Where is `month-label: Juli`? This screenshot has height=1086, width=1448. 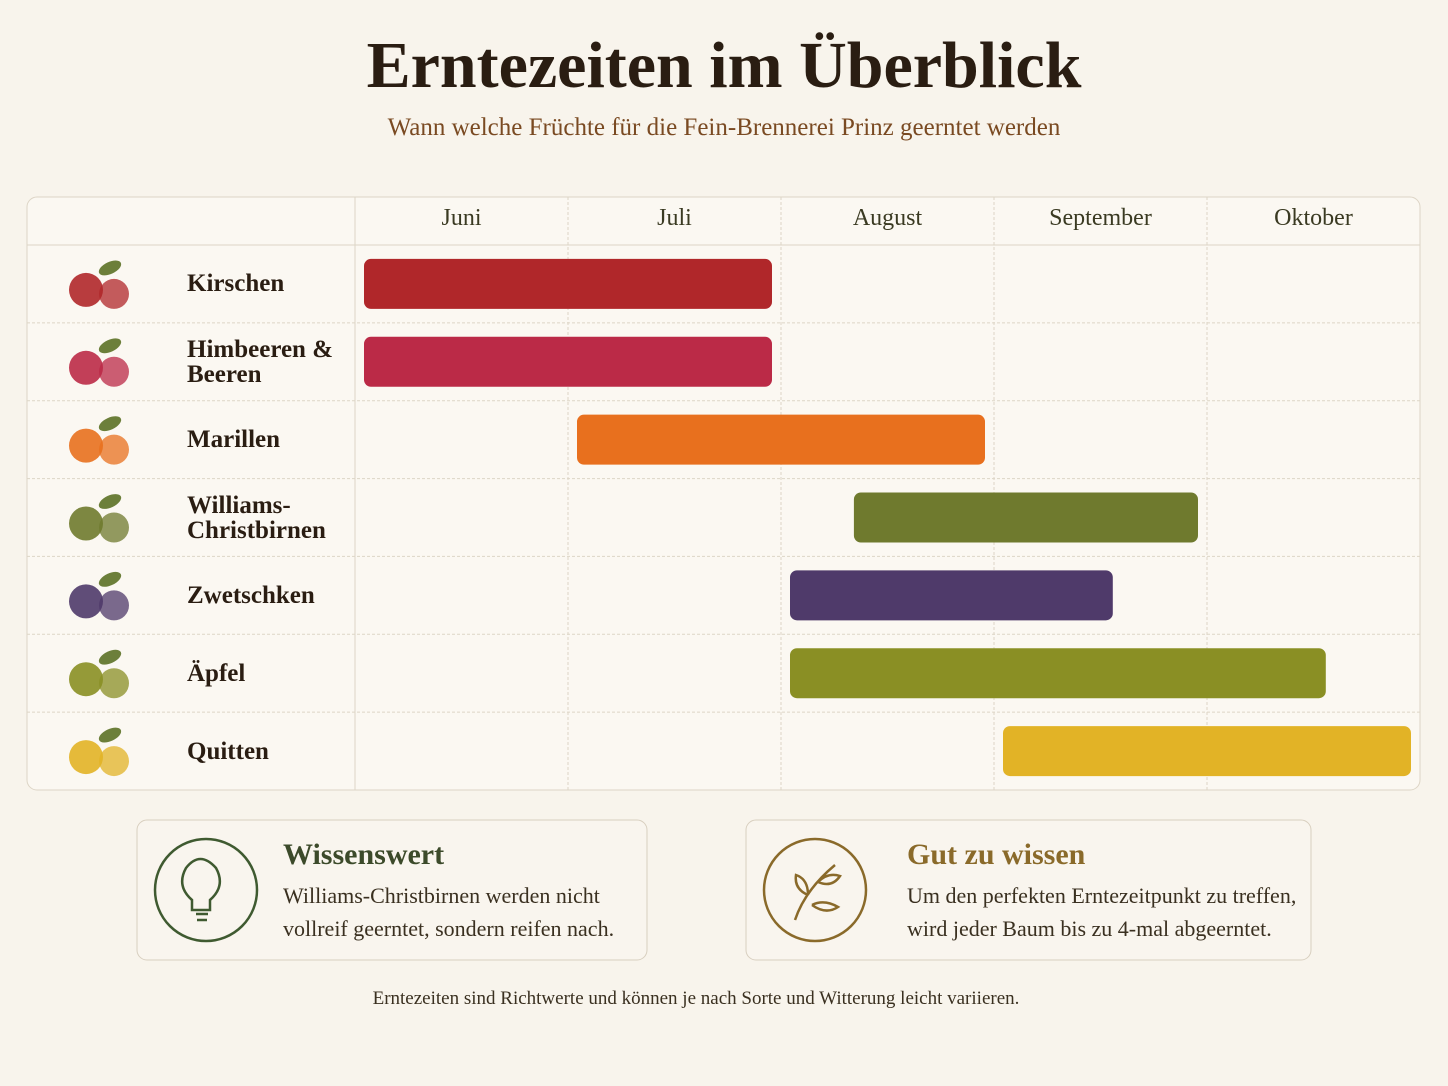 month-label: Juli is located at coordinates (674, 218).